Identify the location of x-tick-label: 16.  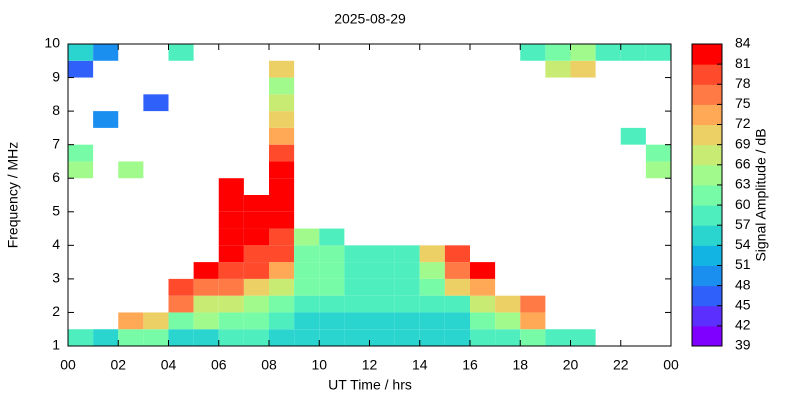
(470, 365).